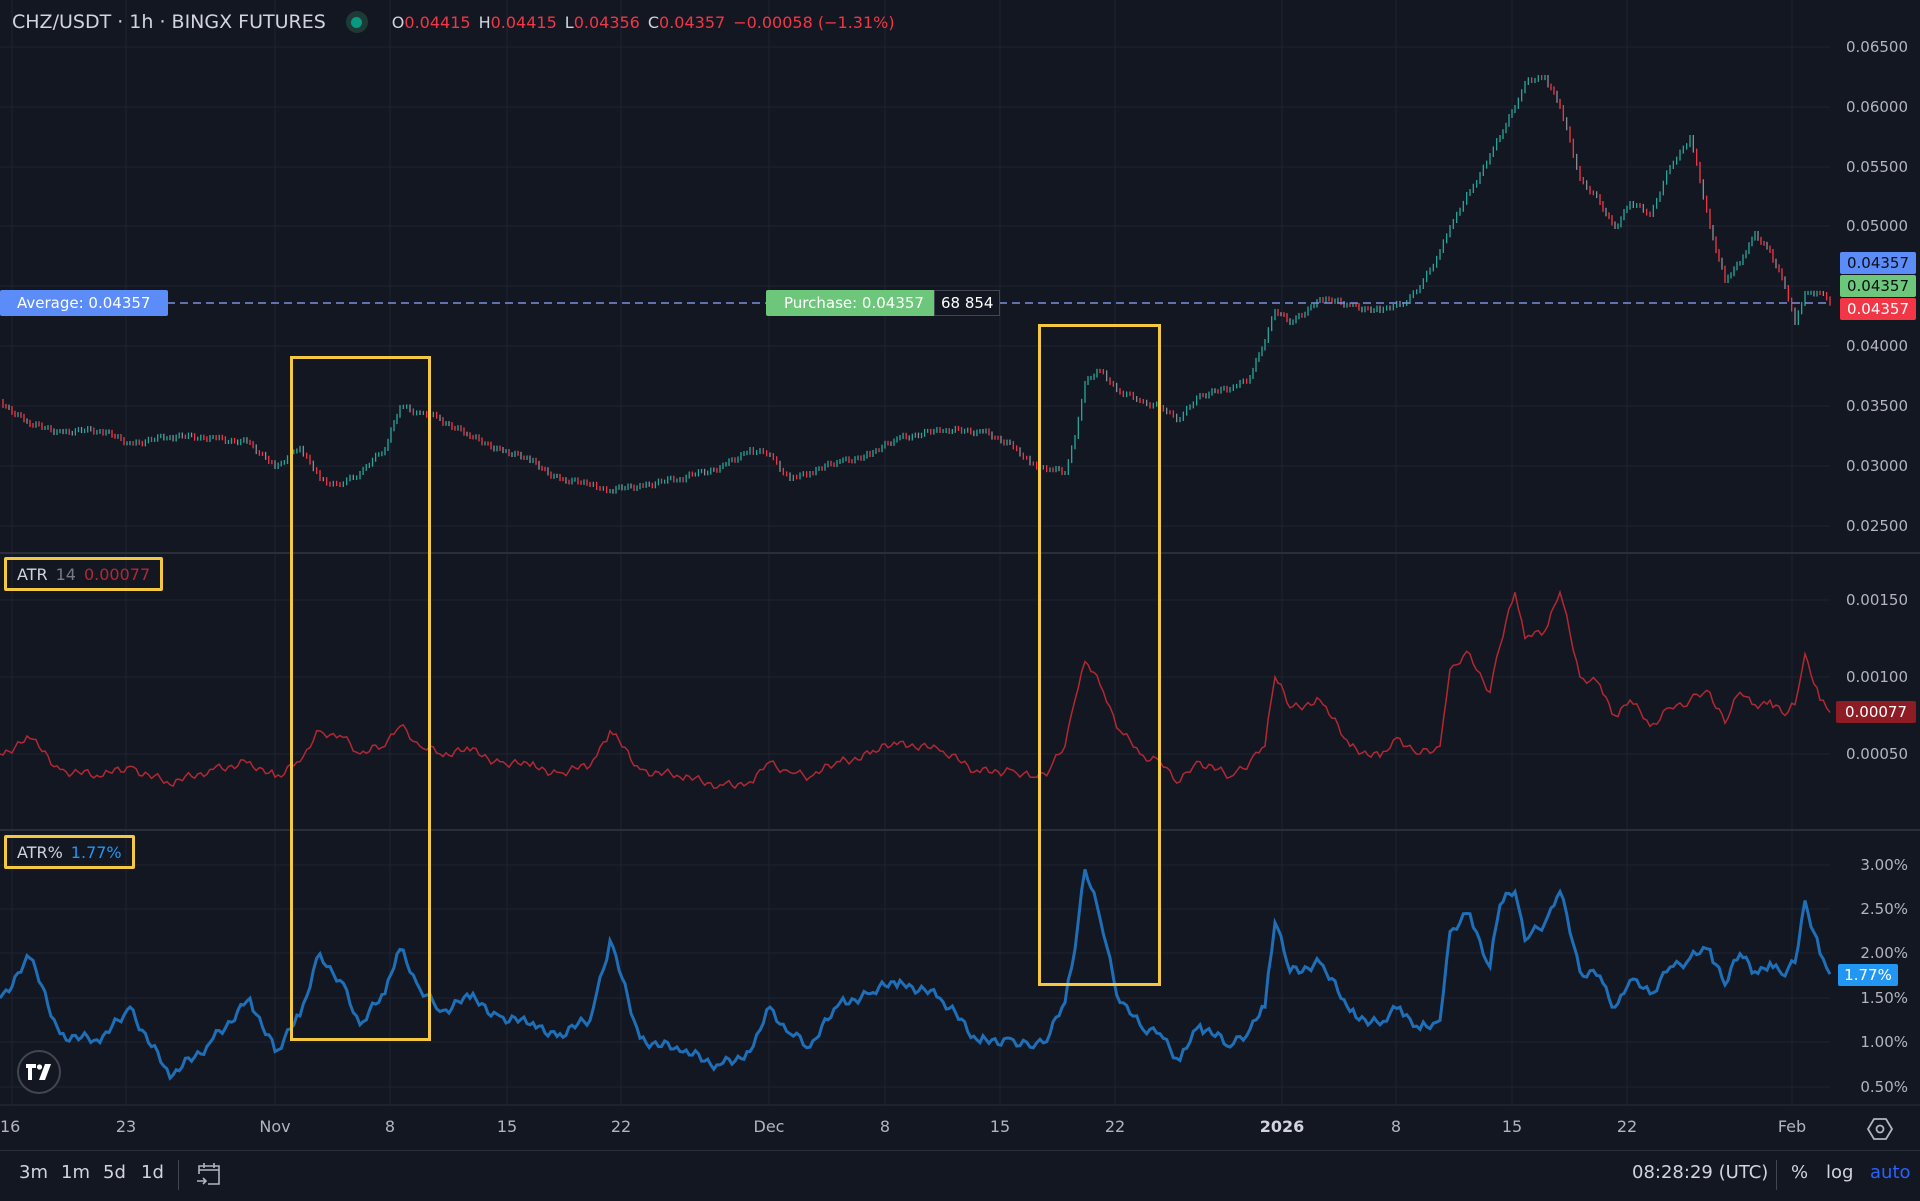 The height and width of the screenshot is (1201, 1920). Describe the element at coordinates (1876, 526) in the screenshot. I see `price-axis-tick: 0.02500` at that location.